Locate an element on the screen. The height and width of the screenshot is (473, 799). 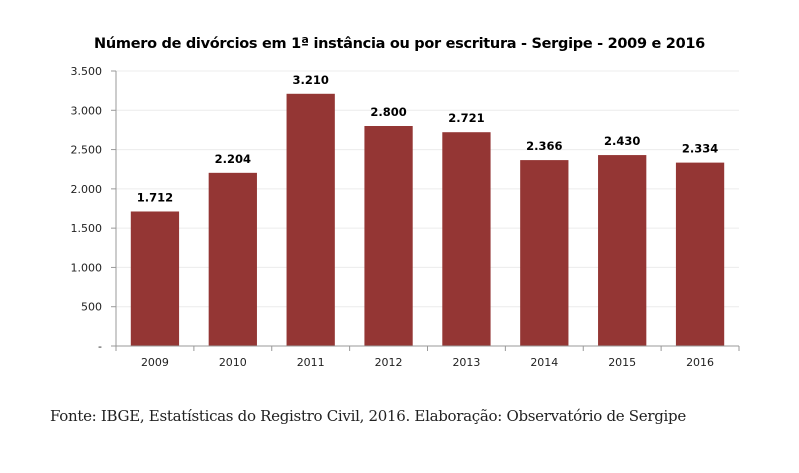
y-tick-label: 500 is located at coordinates (91, 307).